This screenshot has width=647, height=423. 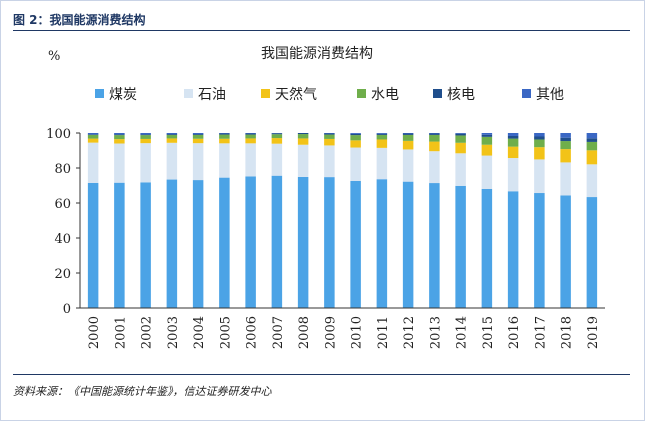 I want to click on legend-label-4: 水电, so click(x=385, y=95).